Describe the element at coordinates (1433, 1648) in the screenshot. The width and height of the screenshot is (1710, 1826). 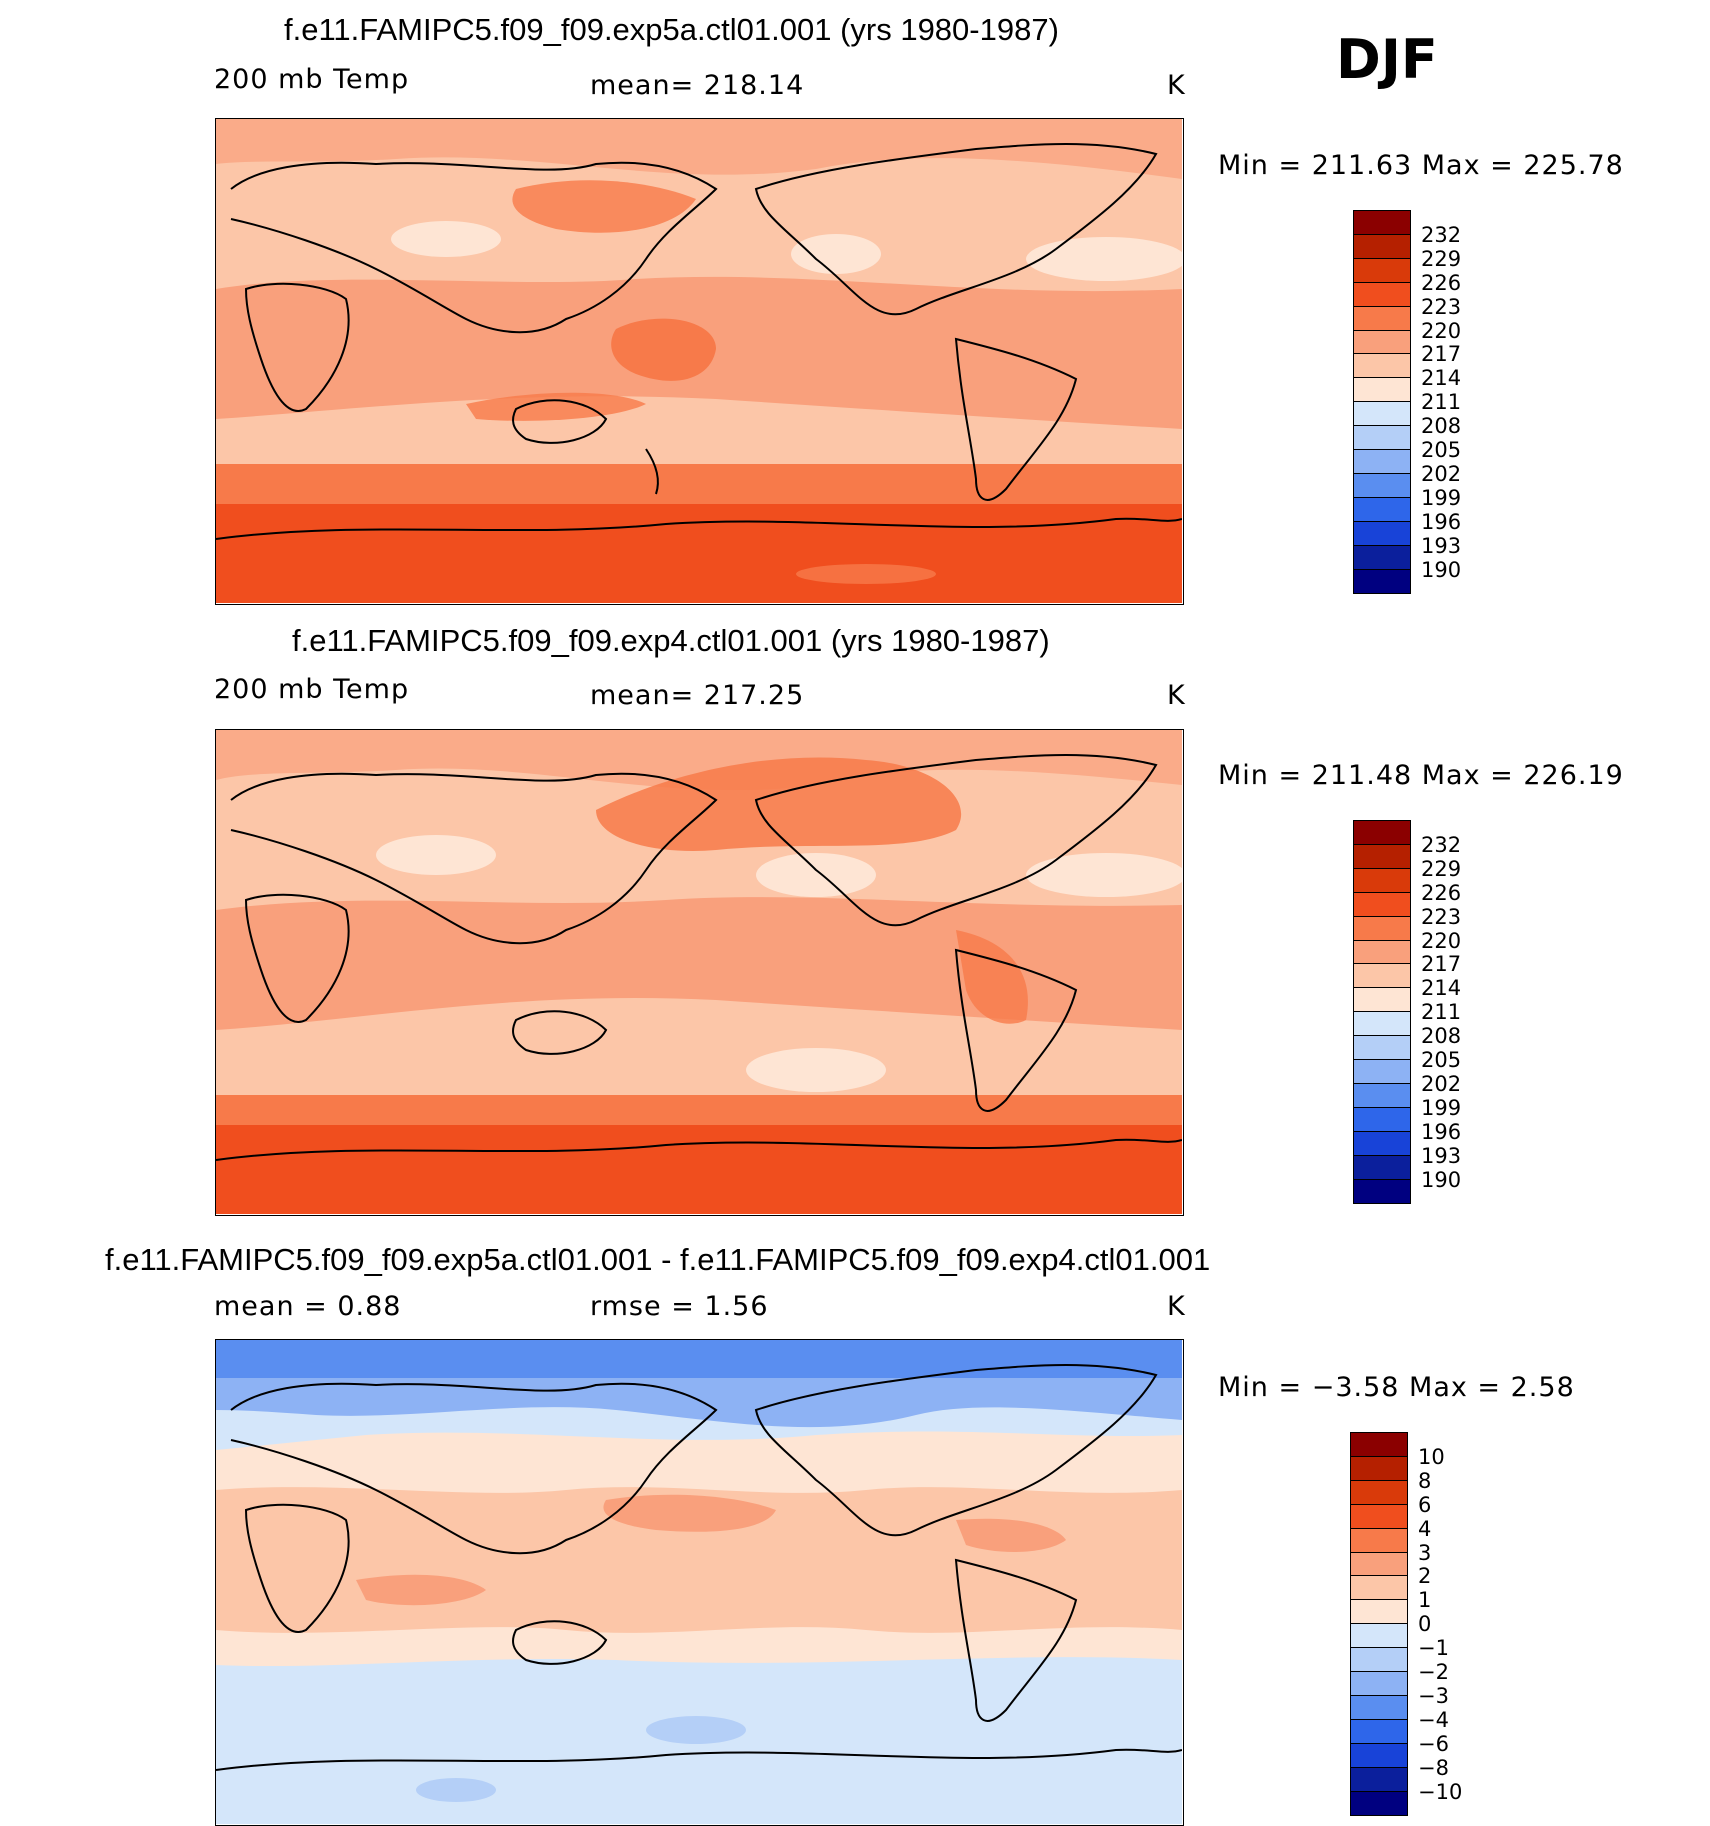
I see `panel3-colorbar-label: −1` at that location.